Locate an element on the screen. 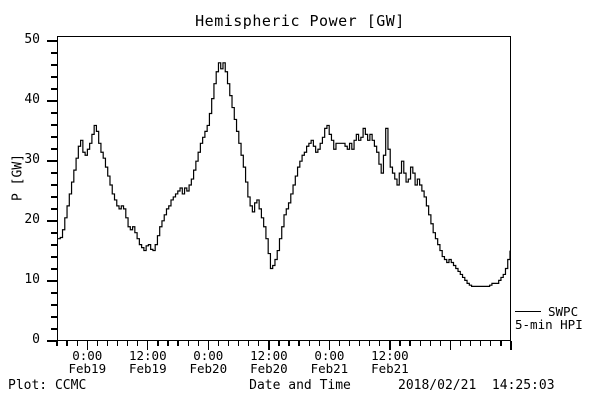  chart-title: Hemispheric Power [GW] is located at coordinates (300, 21).